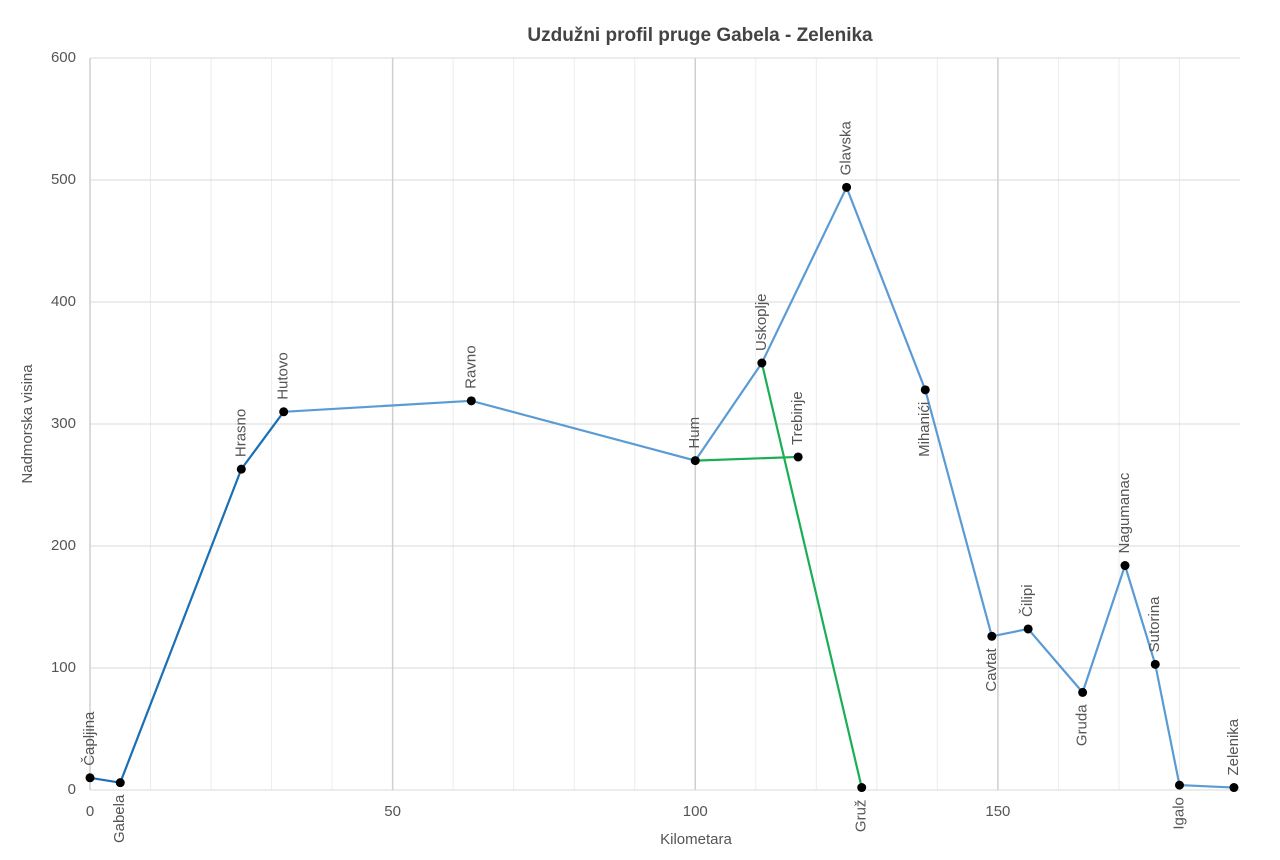  What do you see at coordinates (924, 429) in the screenshot?
I see `station-label: Mihanići` at bounding box center [924, 429].